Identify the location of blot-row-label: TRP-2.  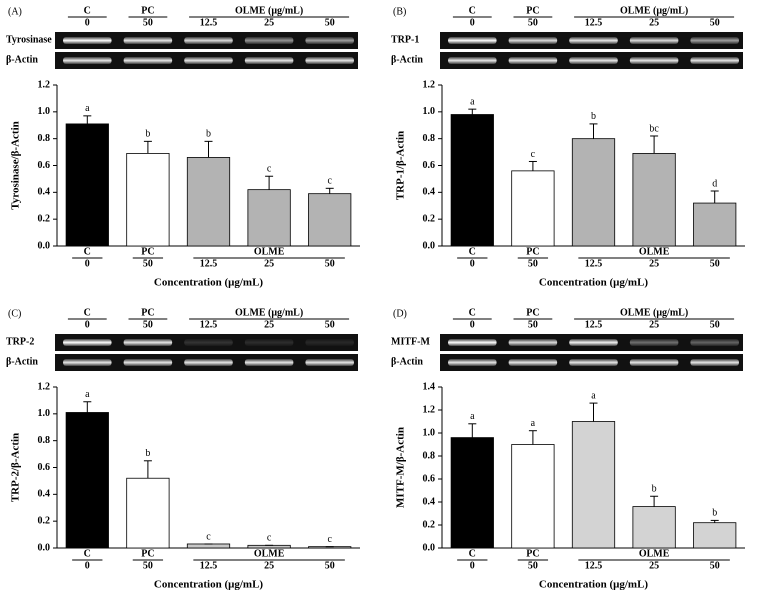
(20, 341).